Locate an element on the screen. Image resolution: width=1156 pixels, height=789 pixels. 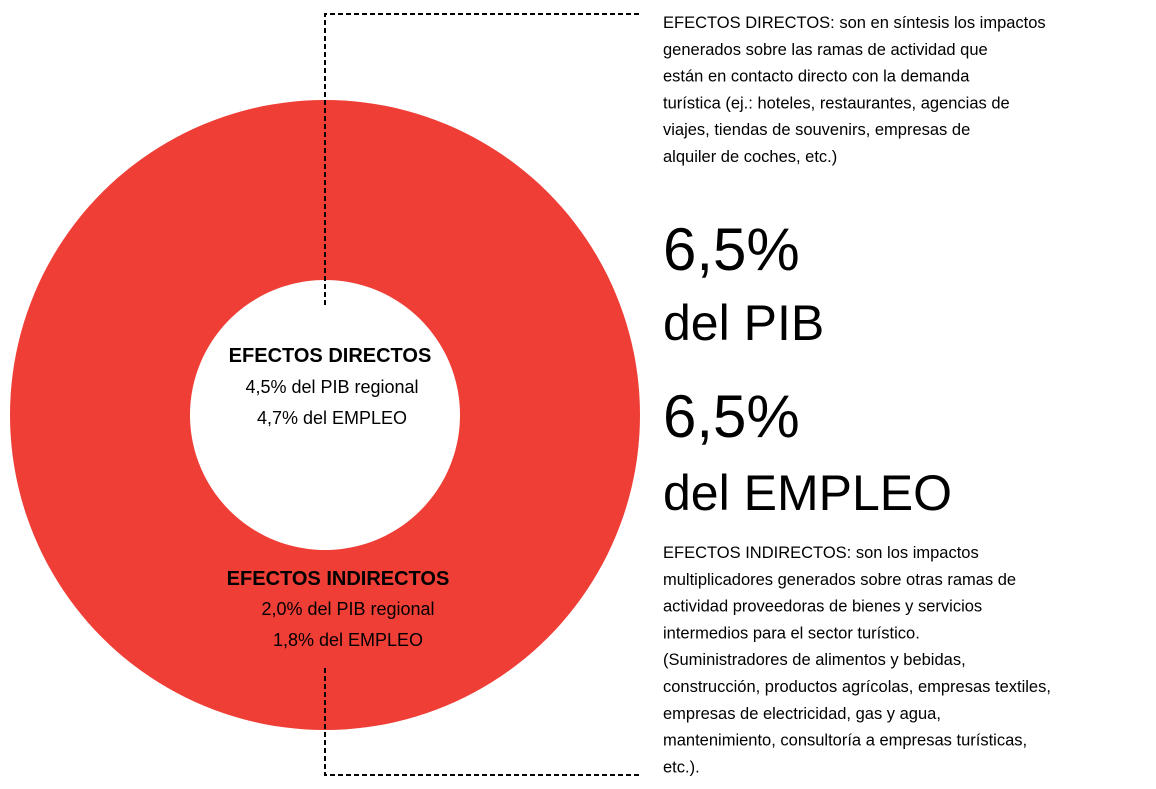
indirect-description-line: intermedios para el sector turístico. is located at coordinates (791, 633).